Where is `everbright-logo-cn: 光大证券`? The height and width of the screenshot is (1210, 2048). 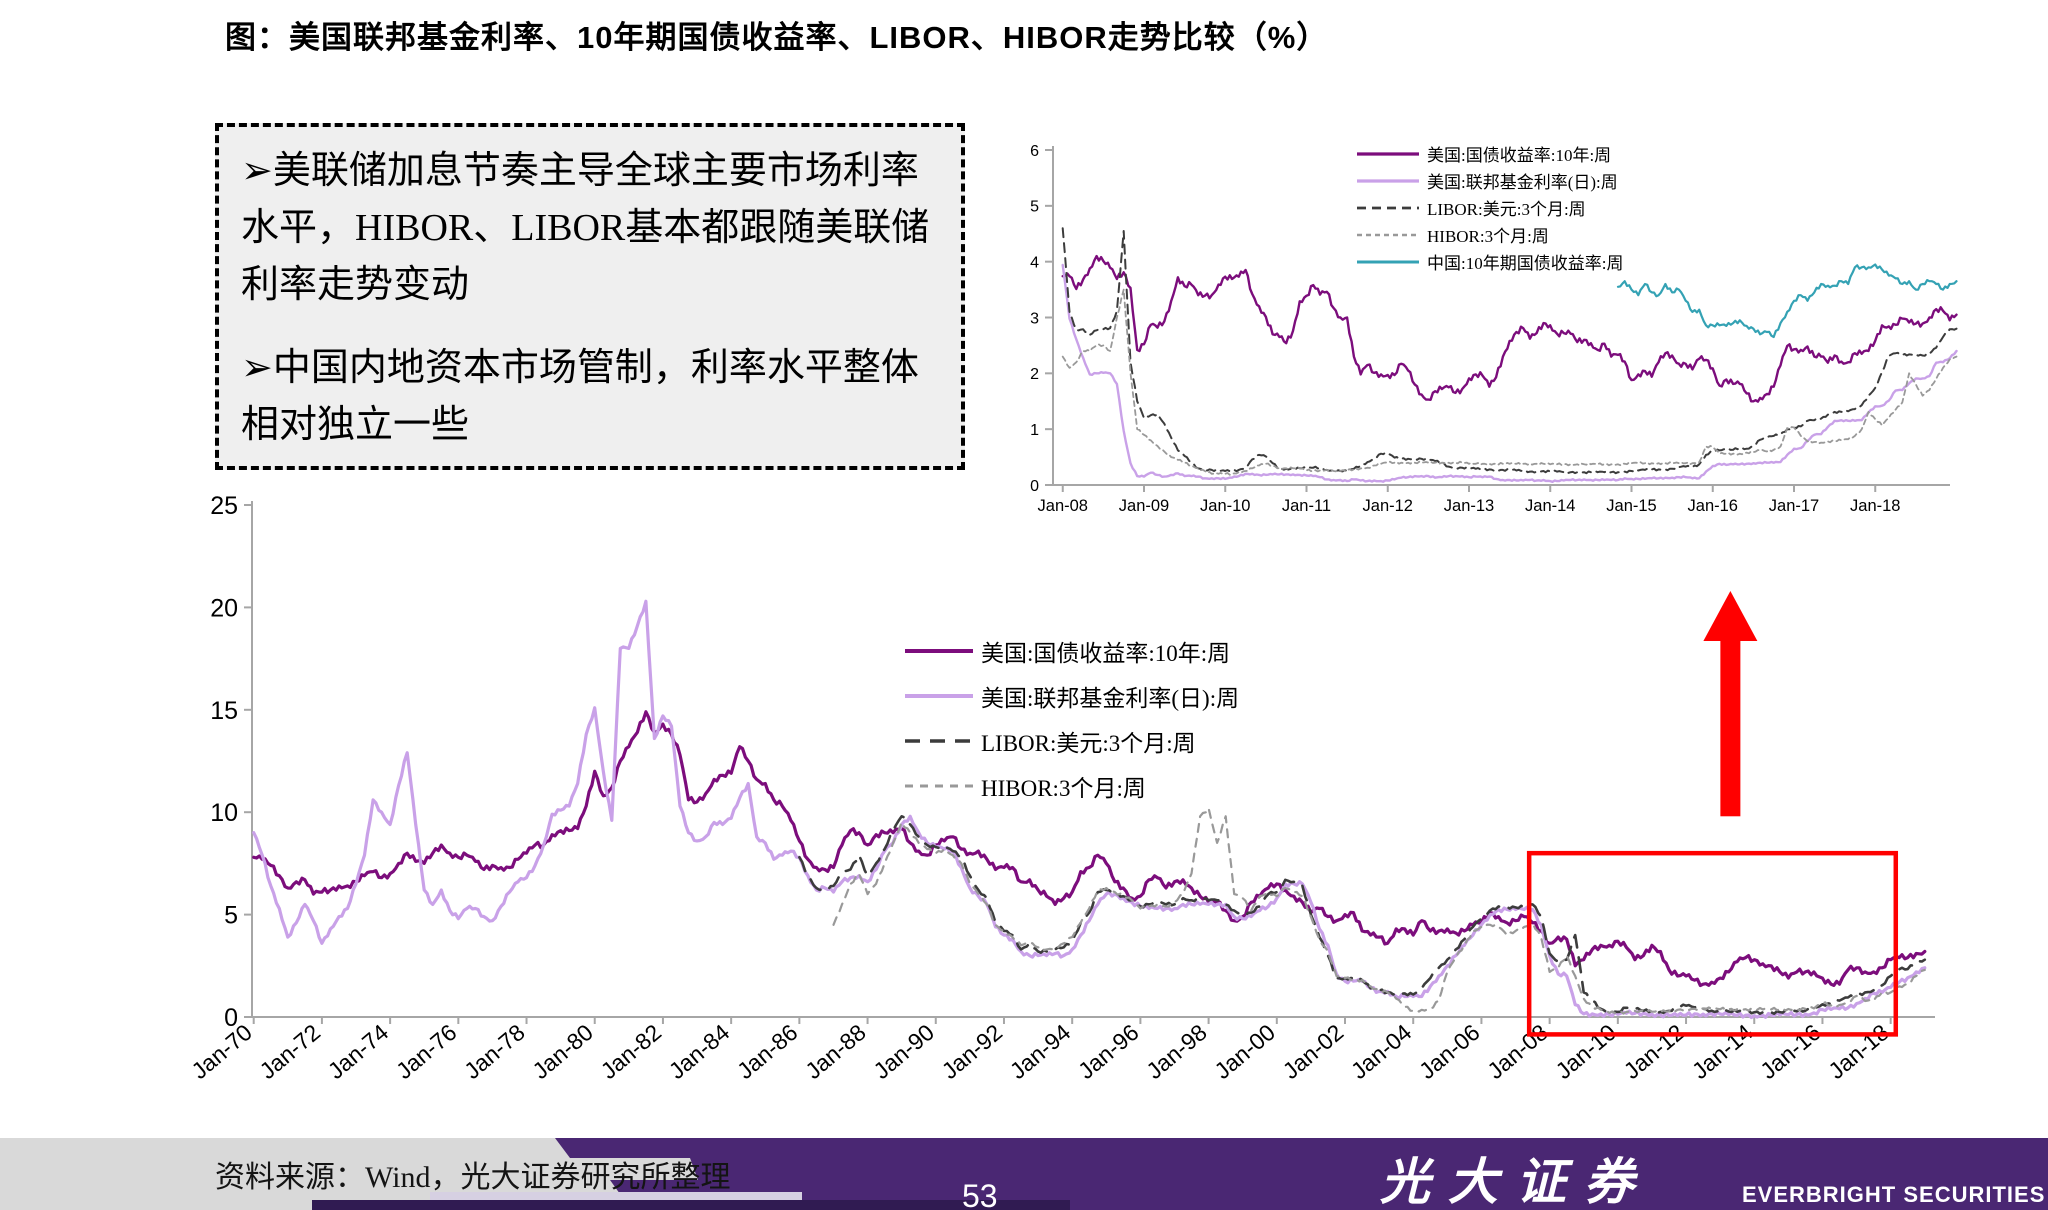
everbright-logo-cn: 光大证券 is located at coordinates (1516, 1181).